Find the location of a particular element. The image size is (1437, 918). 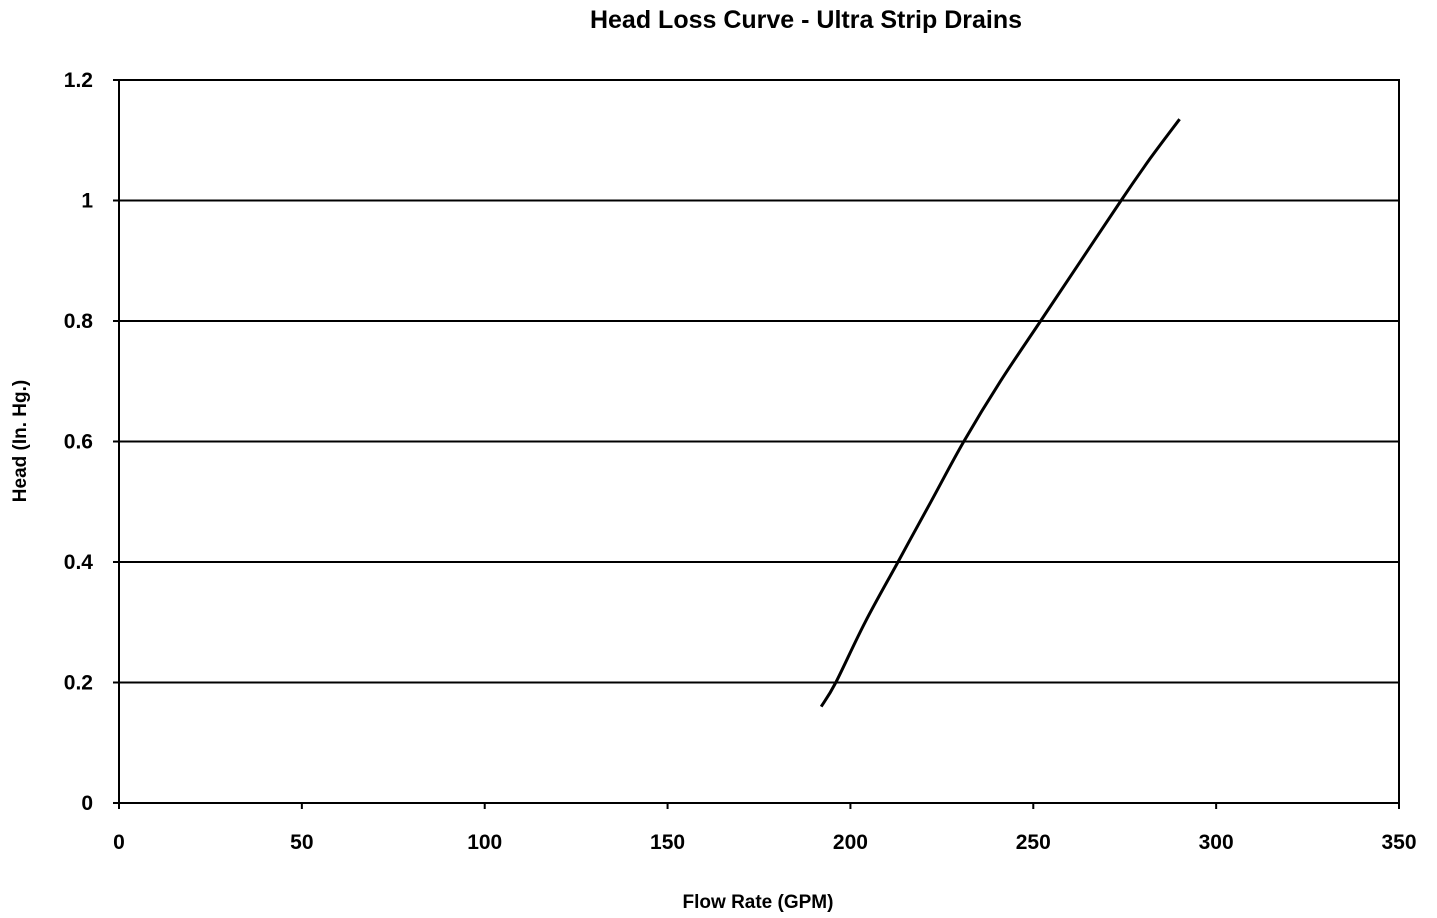

y-tick-labels: 0 0.2 0.4 0.6 0.8 1 1.2 is located at coordinates (79, 442).